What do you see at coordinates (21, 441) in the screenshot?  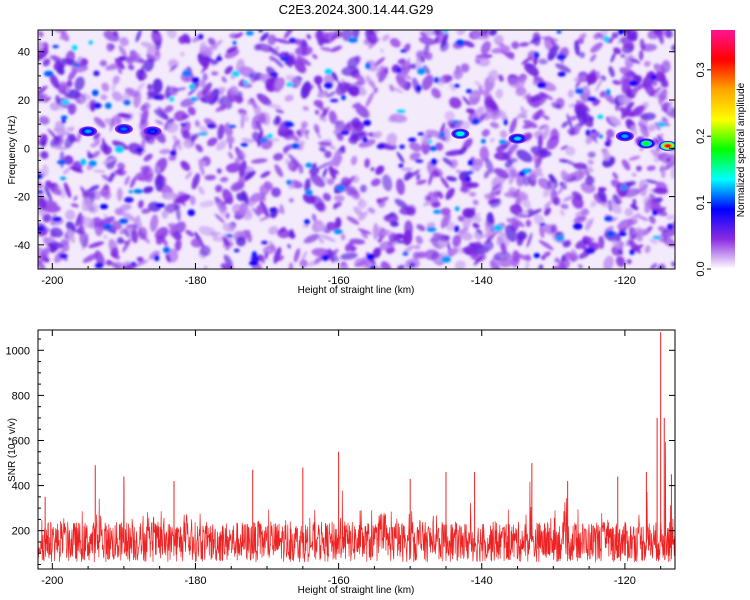 I see `snr-y-tick-label: 600` at bounding box center [21, 441].